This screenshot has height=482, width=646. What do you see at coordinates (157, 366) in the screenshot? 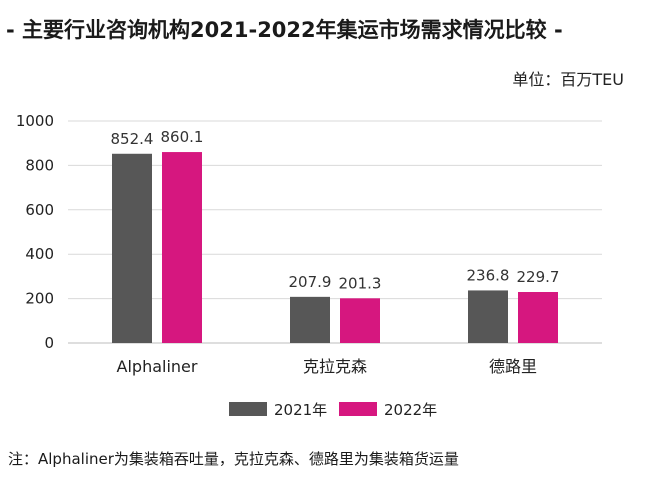
I see `x-tick-label: Alphaliner` at bounding box center [157, 366].